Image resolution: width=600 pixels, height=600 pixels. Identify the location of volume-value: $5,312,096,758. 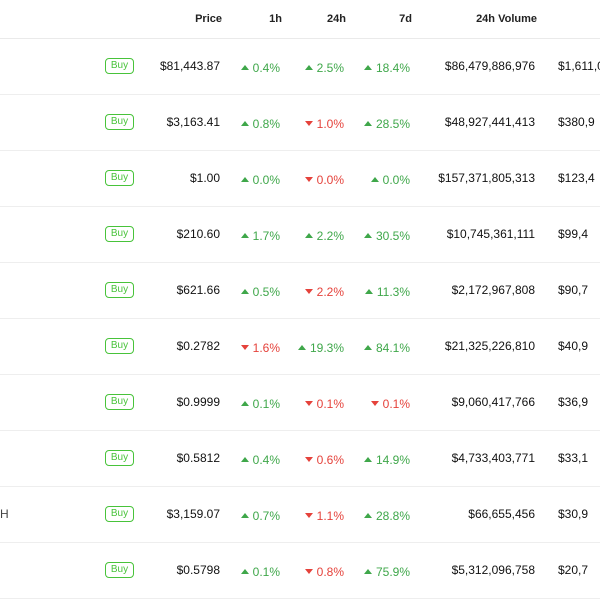
(493, 570).